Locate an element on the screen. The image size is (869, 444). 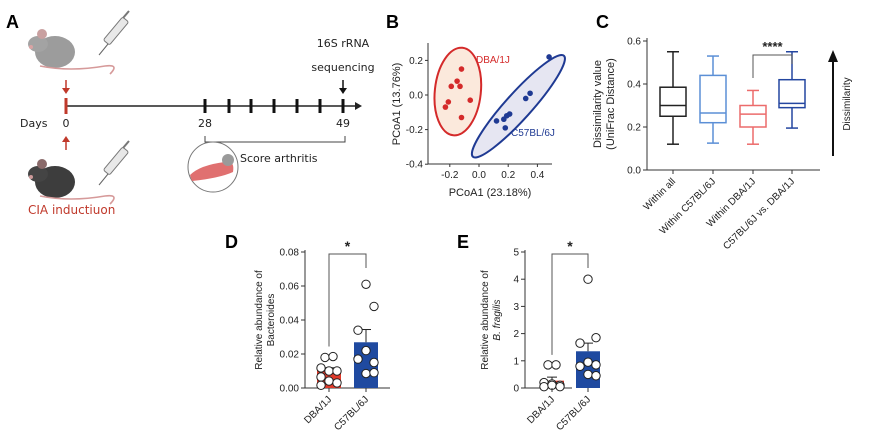
y-tick-label: 1 is located at coordinates (516, 361).